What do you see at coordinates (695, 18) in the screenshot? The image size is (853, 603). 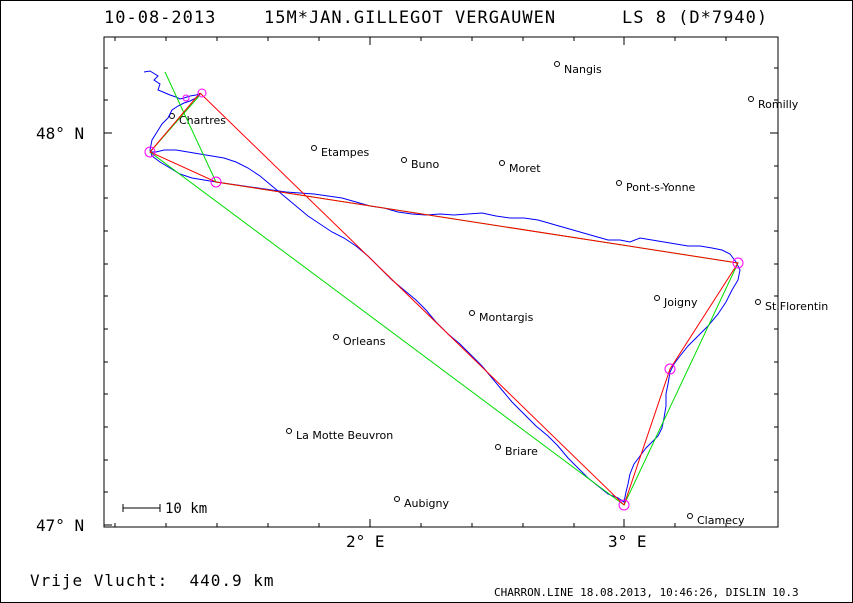 I see `glider-id: LS 8 (D*7940)` at bounding box center [695, 18].